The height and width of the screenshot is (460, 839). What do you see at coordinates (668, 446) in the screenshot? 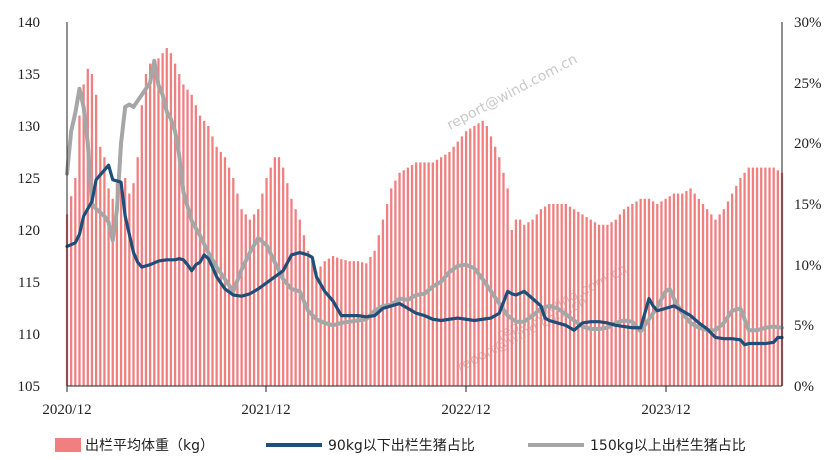
I see `legend-label-150kg: 150kg以上出栏生猪占比` at bounding box center [668, 446].